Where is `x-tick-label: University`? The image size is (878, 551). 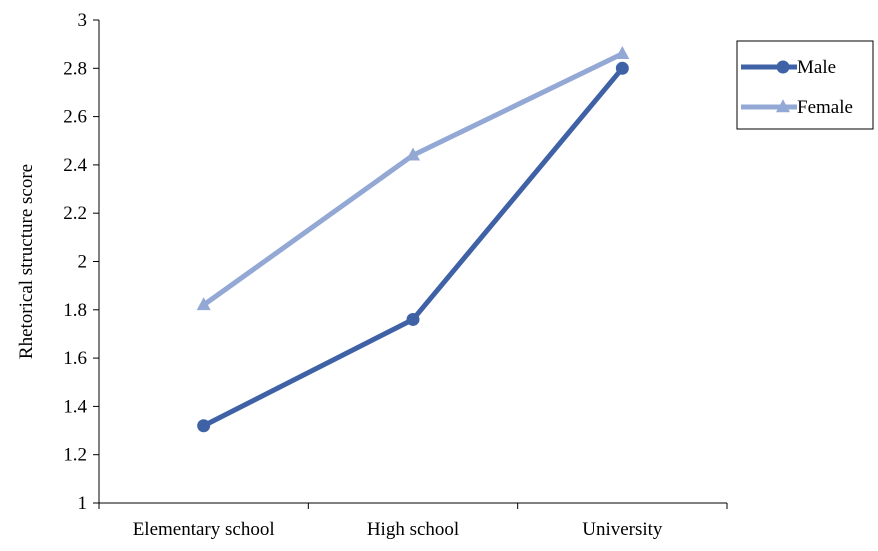
x-tick-label: University is located at coordinates (622, 529).